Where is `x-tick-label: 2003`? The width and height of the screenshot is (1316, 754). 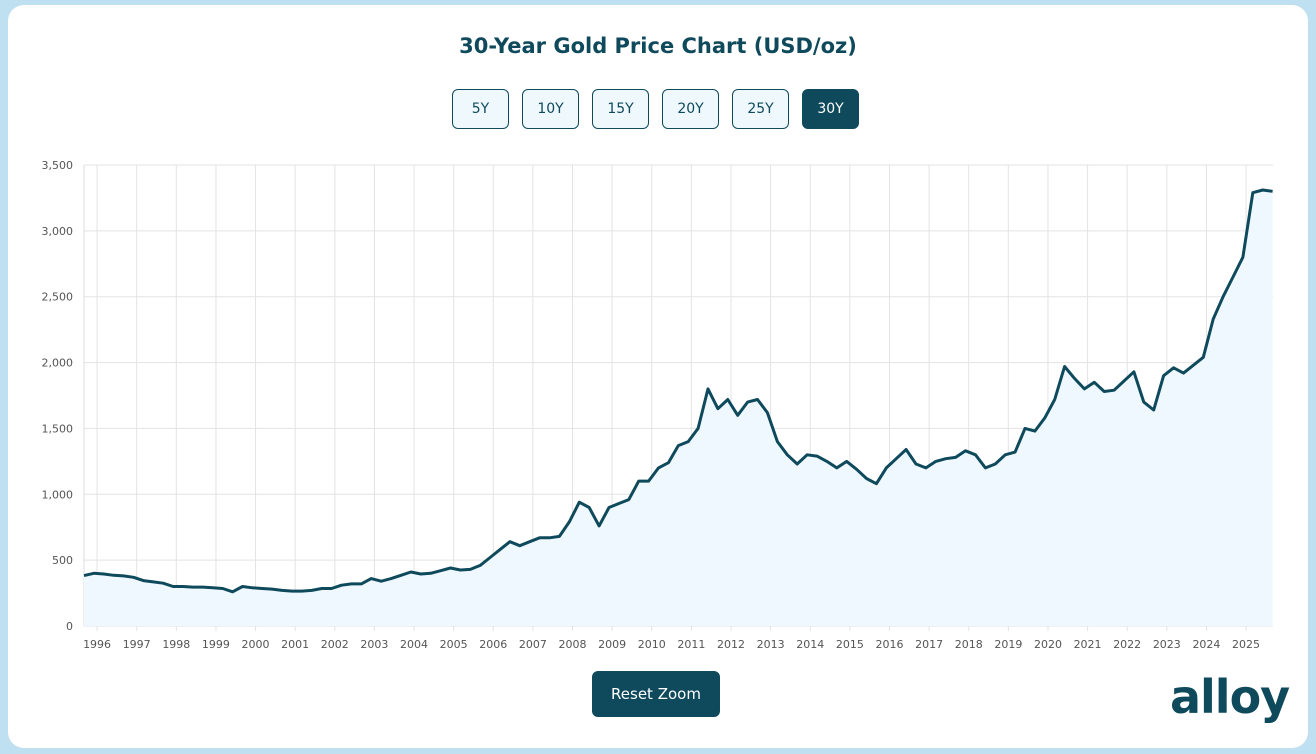
x-tick-label: 2003 is located at coordinates (374, 644).